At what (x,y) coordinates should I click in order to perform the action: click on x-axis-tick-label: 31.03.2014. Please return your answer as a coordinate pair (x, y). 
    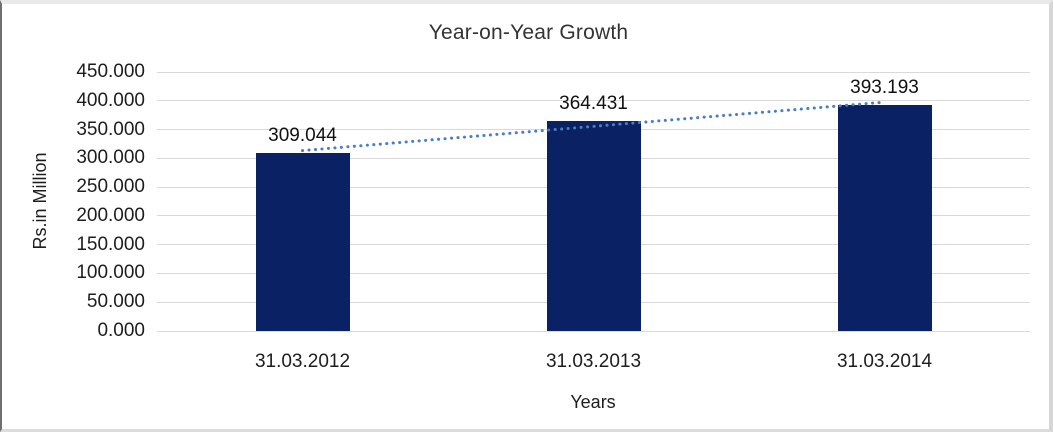
    Looking at the image, I should click on (884, 361).